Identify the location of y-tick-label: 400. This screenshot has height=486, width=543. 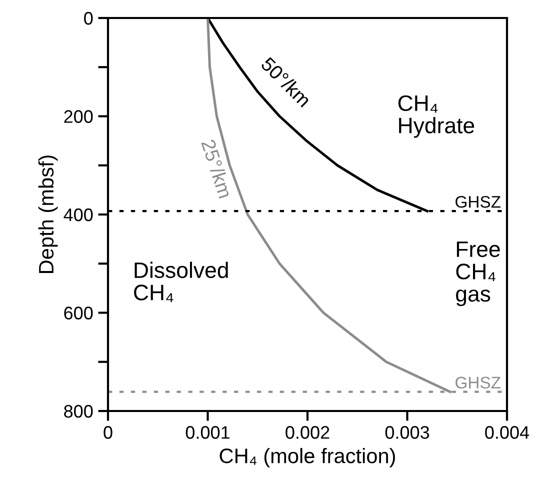
(78, 215).